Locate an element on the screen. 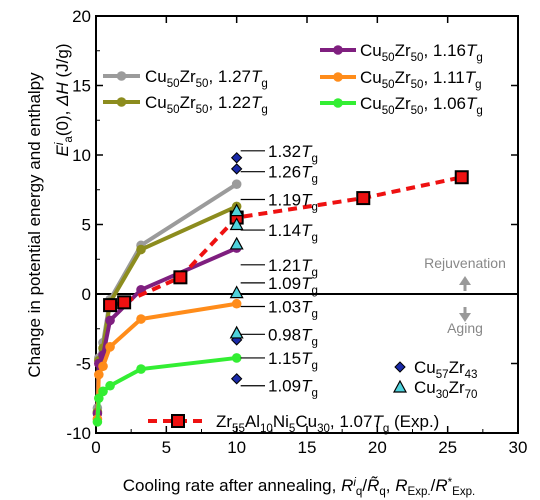 The width and height of the screenshot is (540, 500). annotation-label: 0.98Tg is located at coordinates (293, 336).